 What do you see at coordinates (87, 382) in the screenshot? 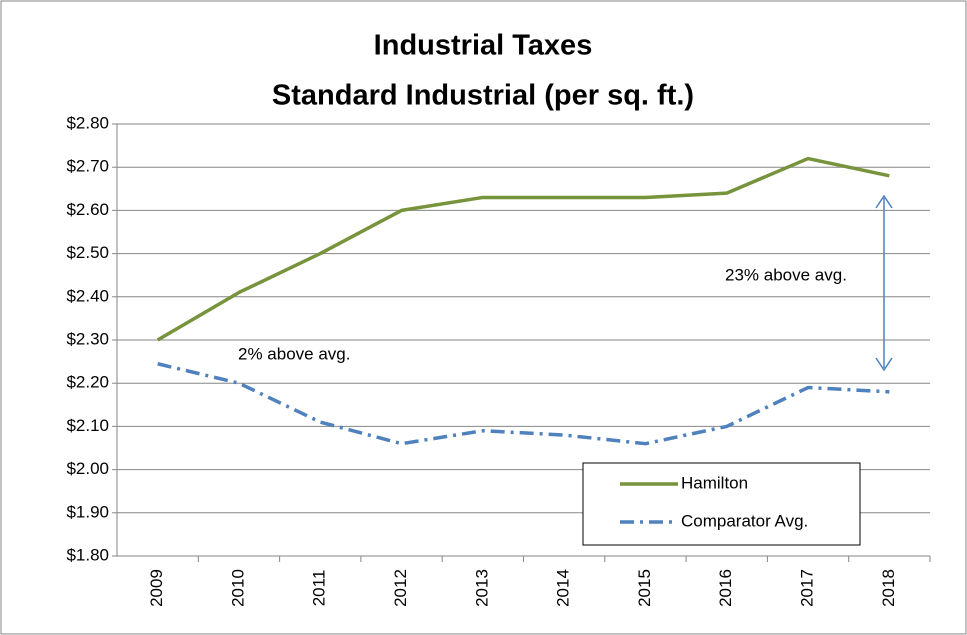
I see `y-tick-label: $2.20` at bounding box center [87, 382].